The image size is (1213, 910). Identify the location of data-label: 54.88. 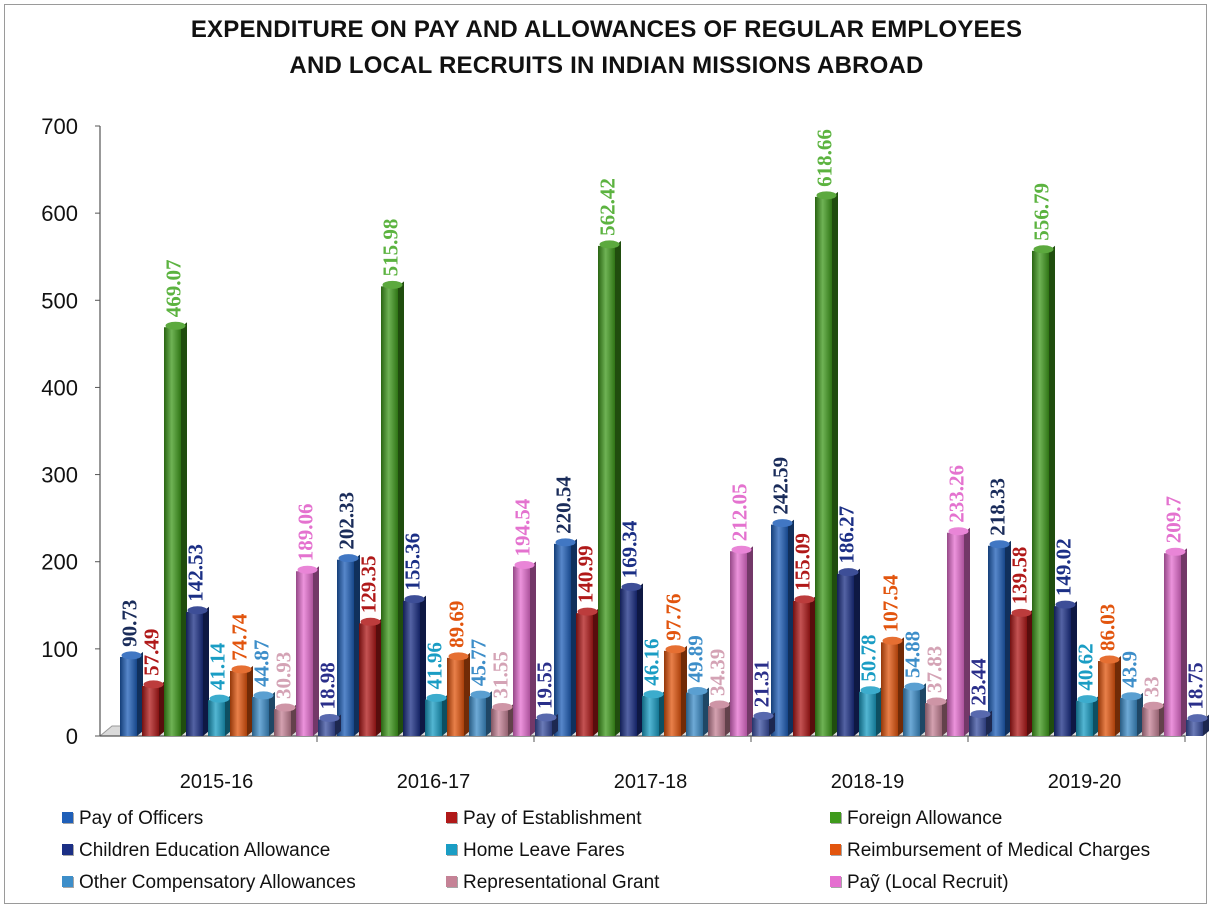
(913, 654).